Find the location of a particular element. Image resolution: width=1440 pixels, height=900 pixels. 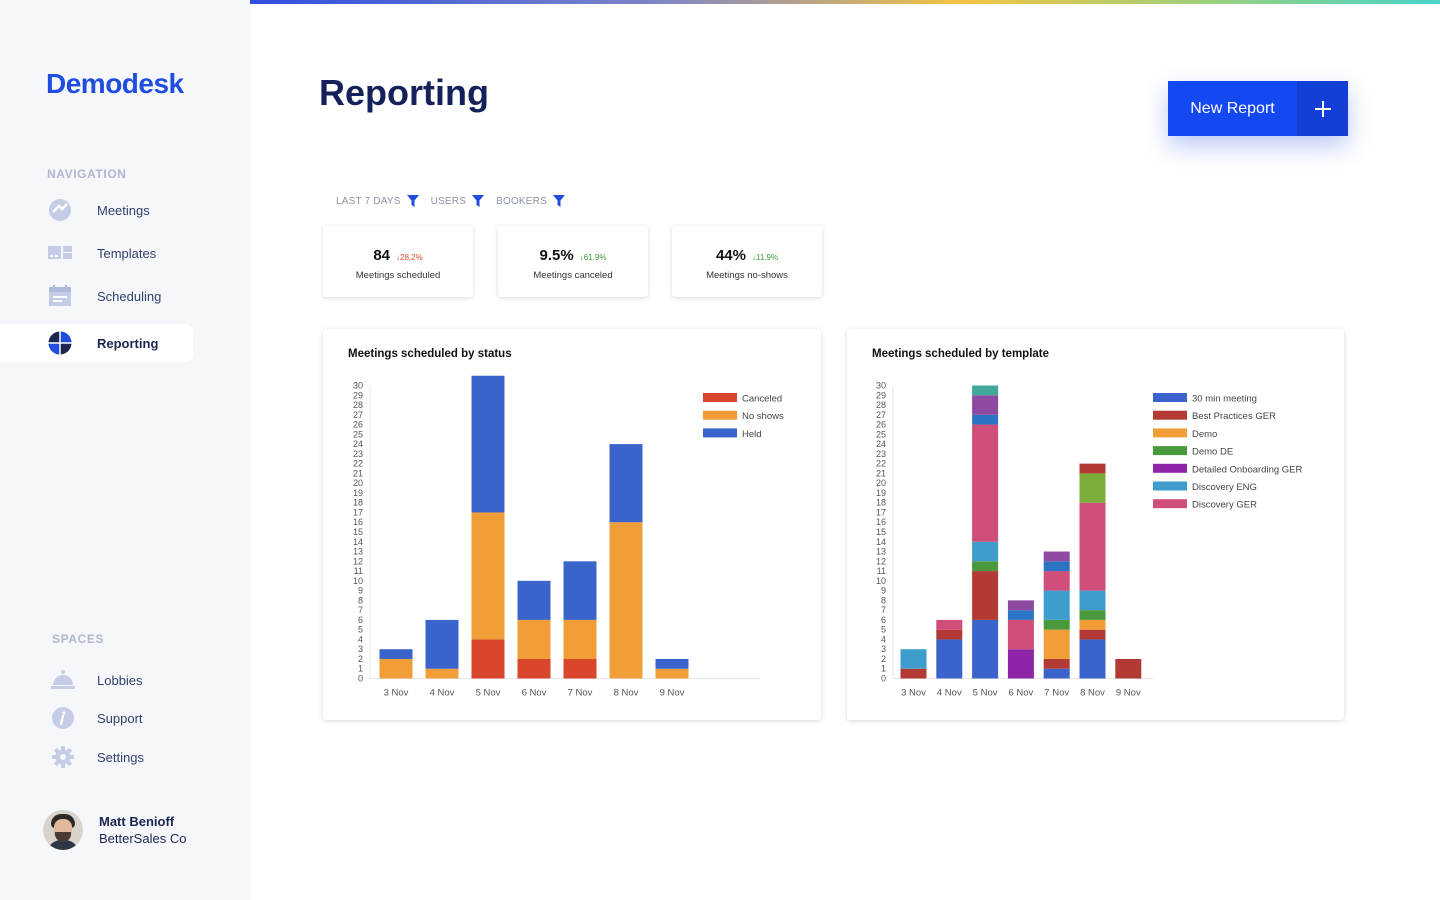

filter-last-7-days: LAST 7 DAYS is located at coordinates (377, 201).